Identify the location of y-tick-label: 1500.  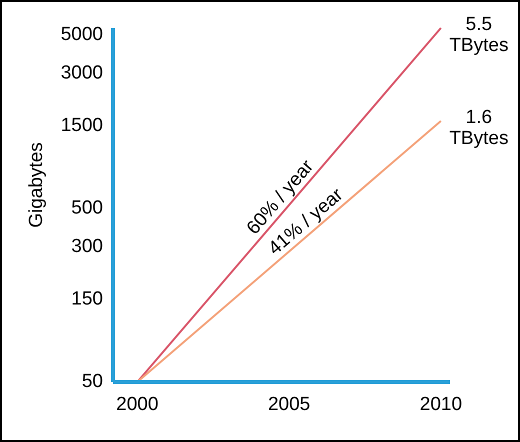
(81, 125).